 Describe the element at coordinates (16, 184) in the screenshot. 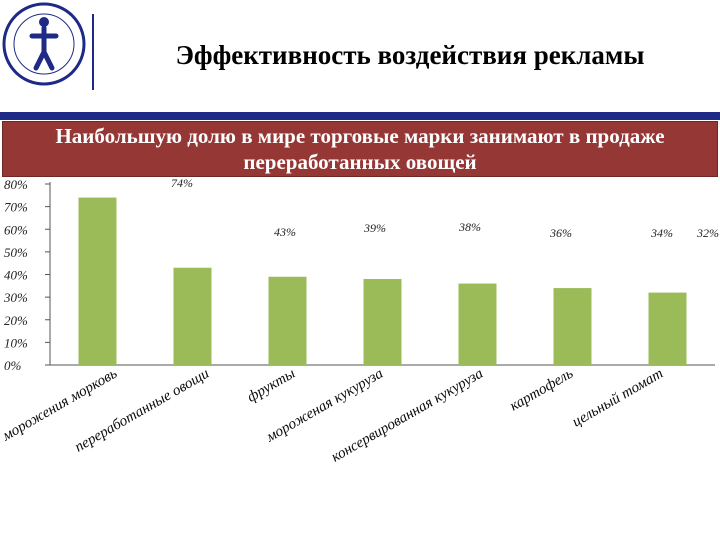

I see `y-tick-label: 80%` at that location.